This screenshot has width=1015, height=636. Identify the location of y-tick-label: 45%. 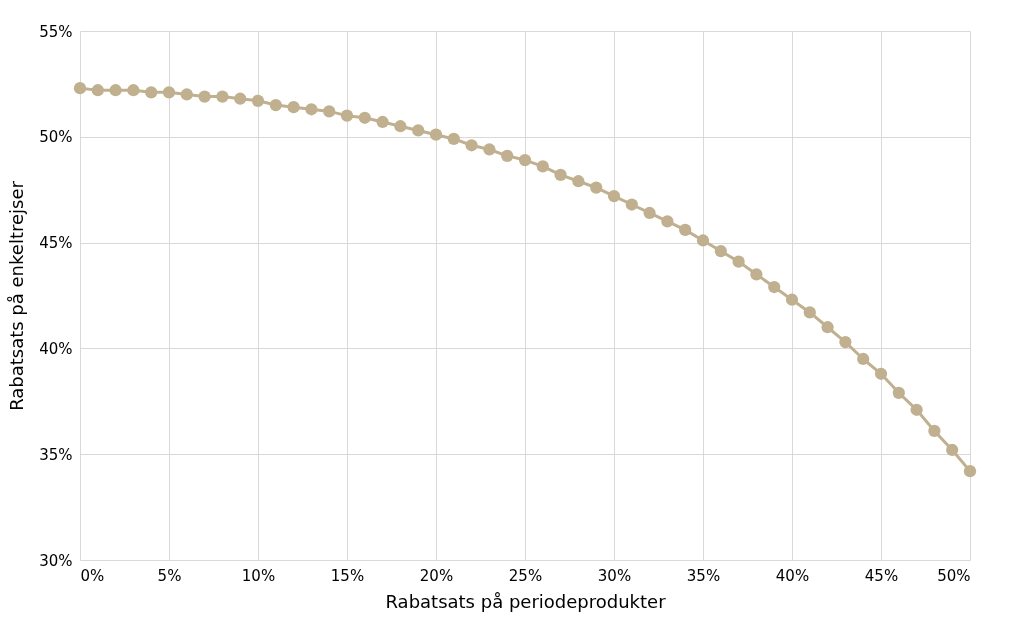
(56, 243).